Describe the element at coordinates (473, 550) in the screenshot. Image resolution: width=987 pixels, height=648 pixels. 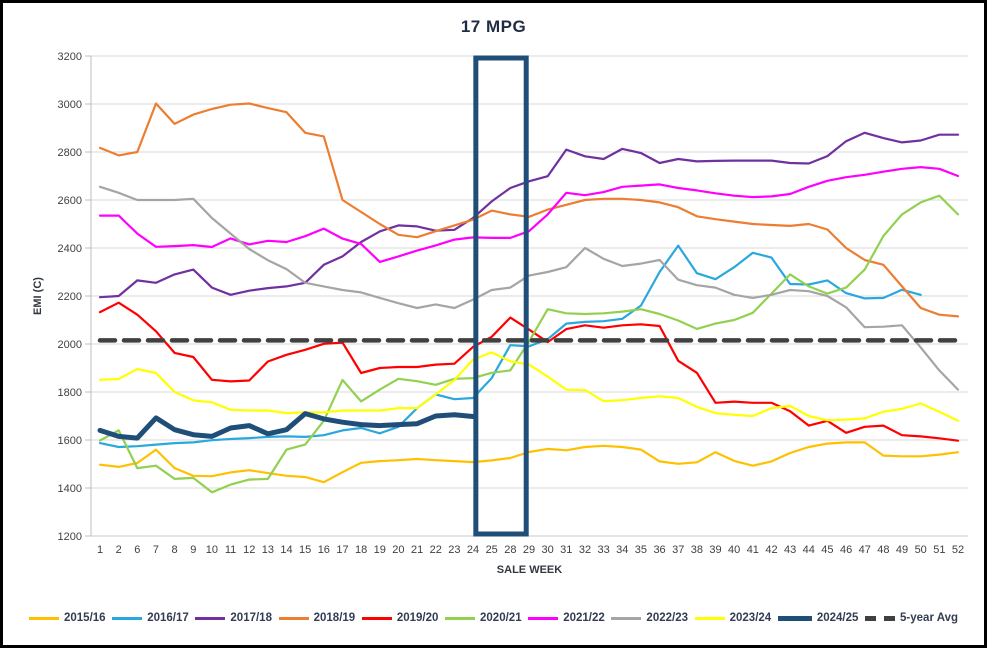
I see `svg-text: 24` at that location.